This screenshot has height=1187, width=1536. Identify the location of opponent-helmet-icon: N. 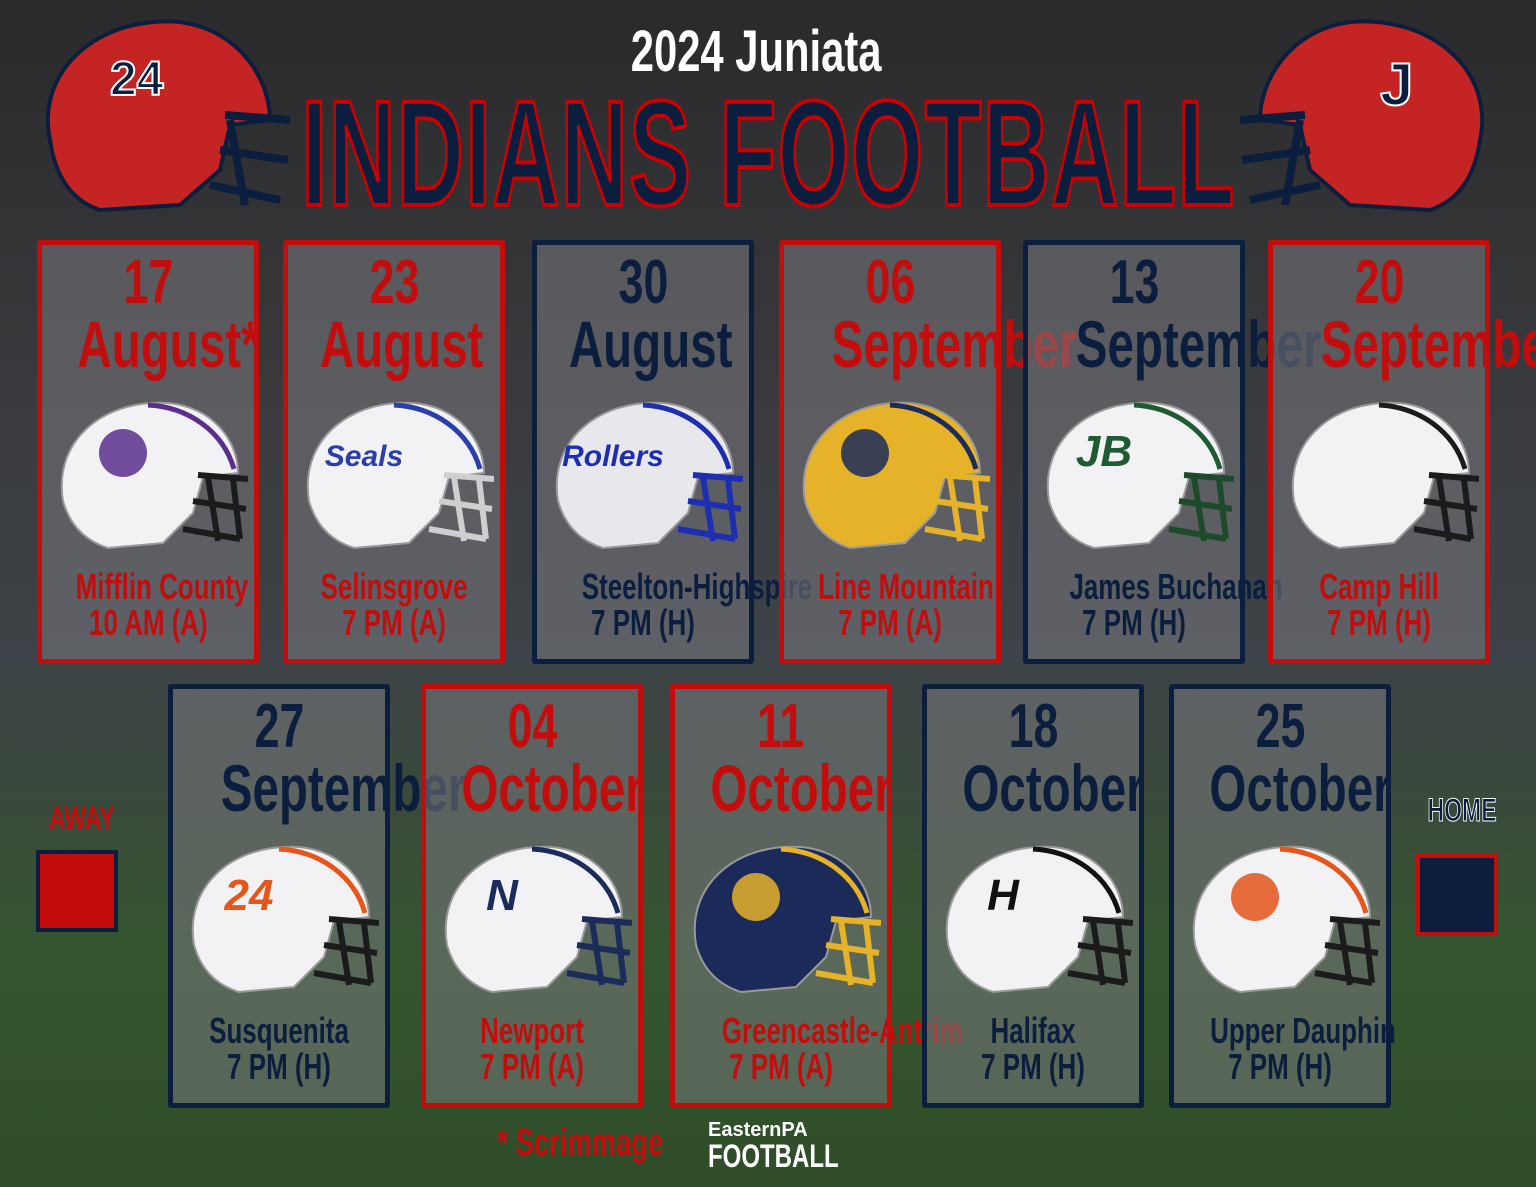
(538, 919).